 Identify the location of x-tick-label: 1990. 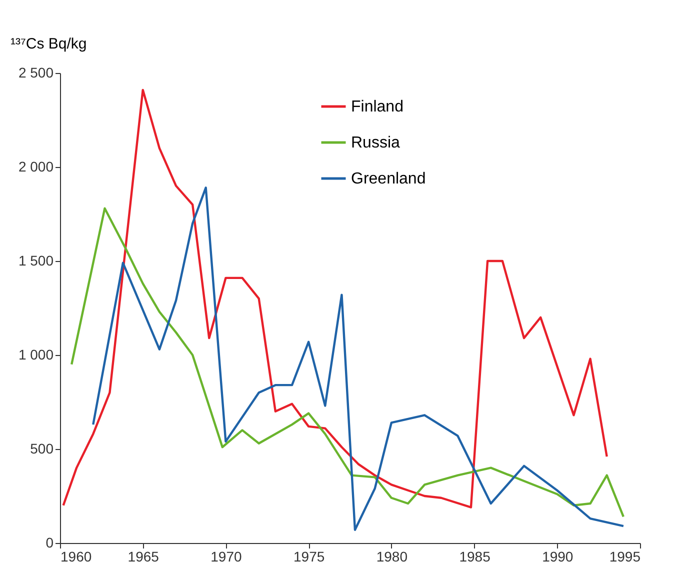
(558, 556).